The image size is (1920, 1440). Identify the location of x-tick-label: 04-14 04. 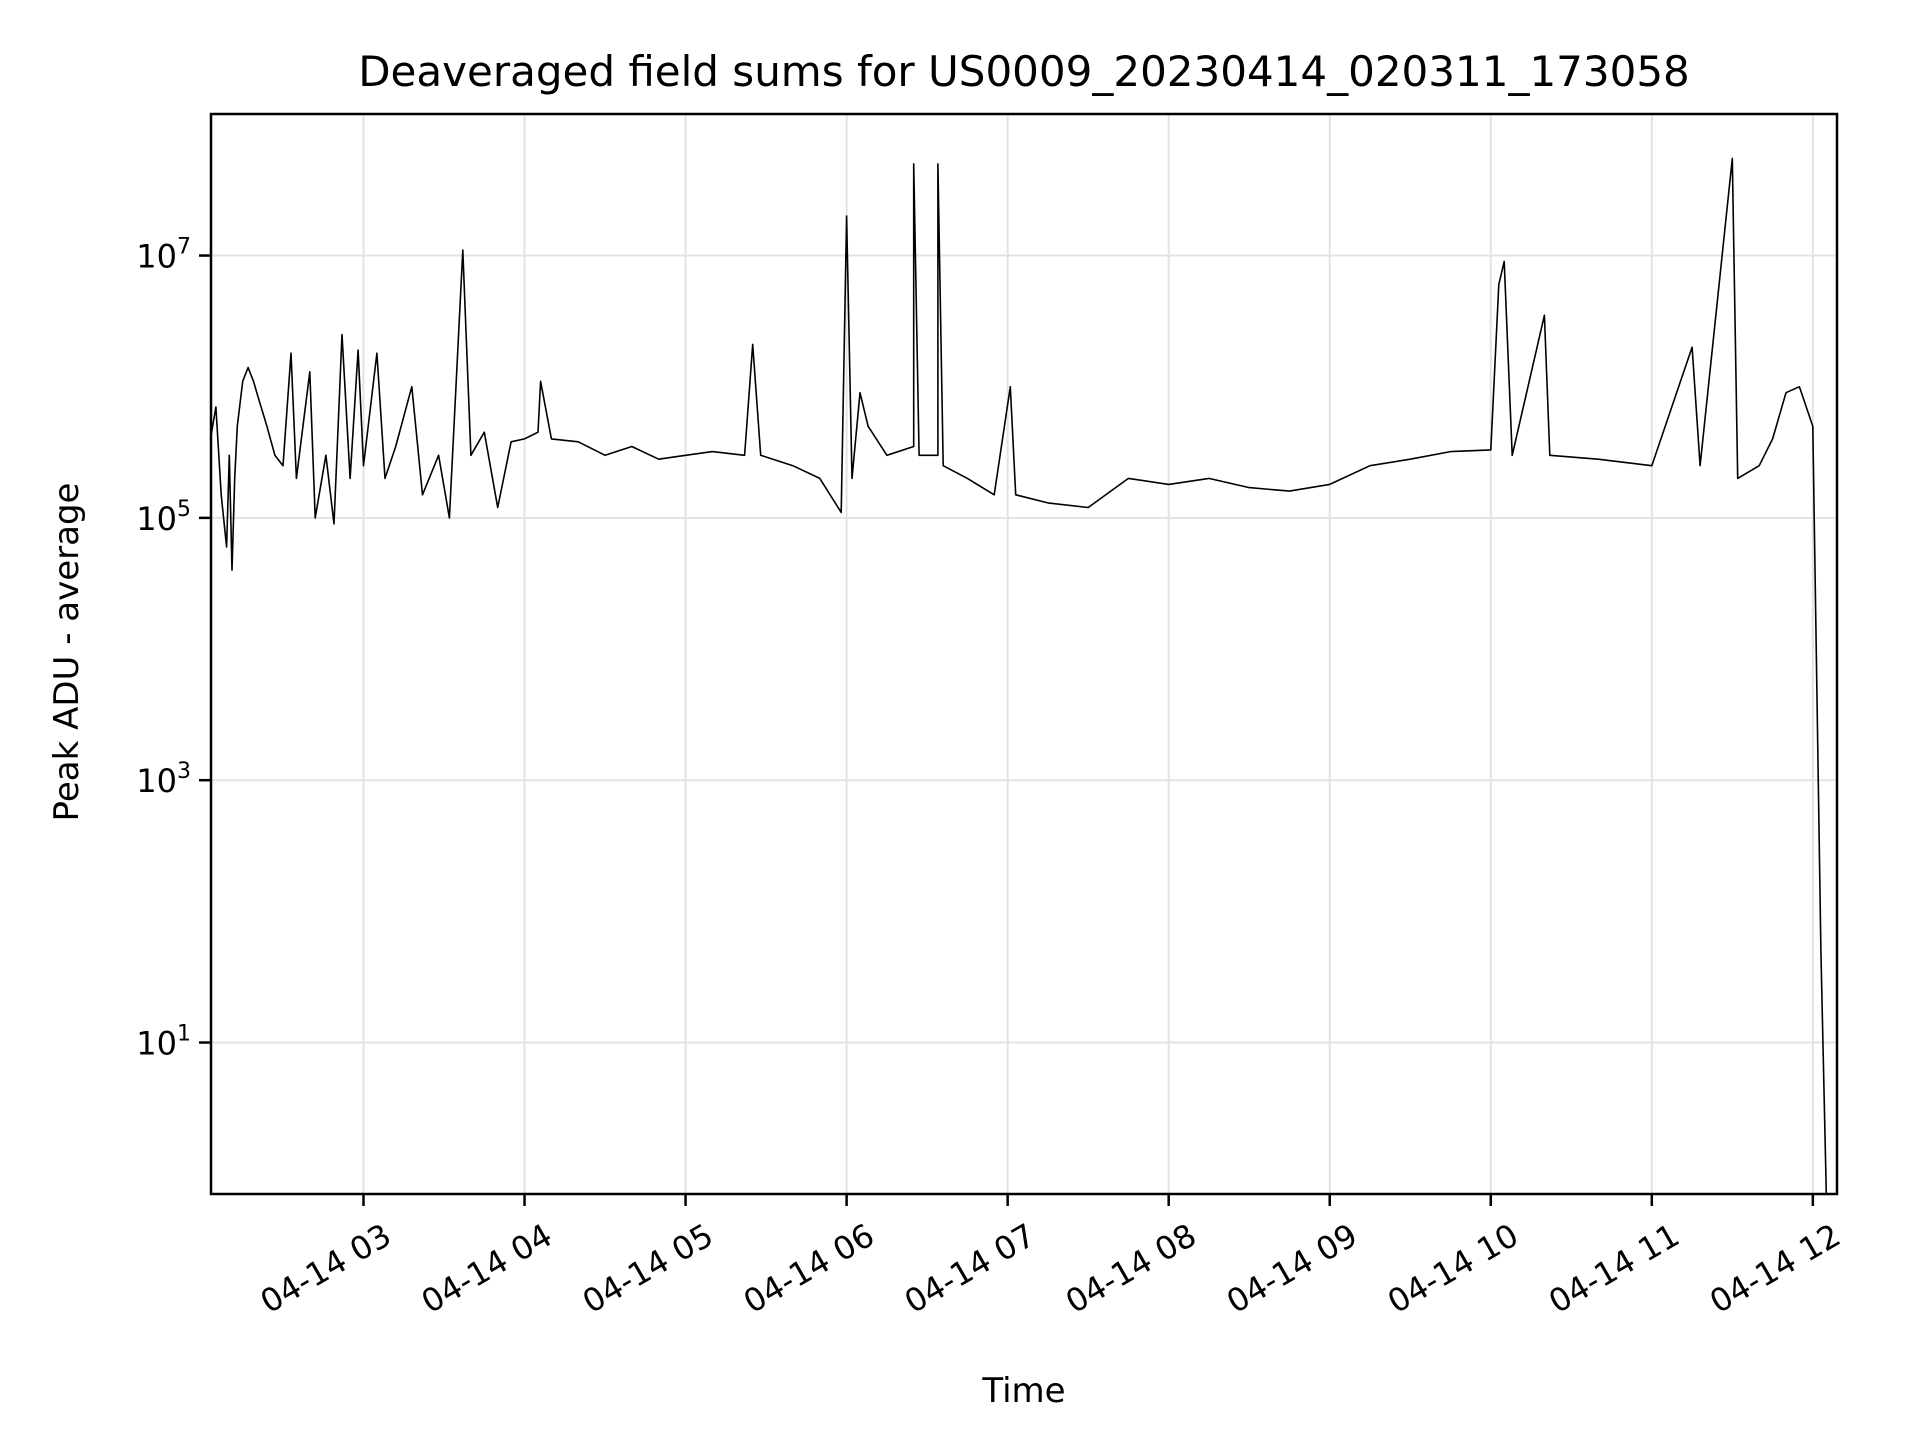
(487, 1268).